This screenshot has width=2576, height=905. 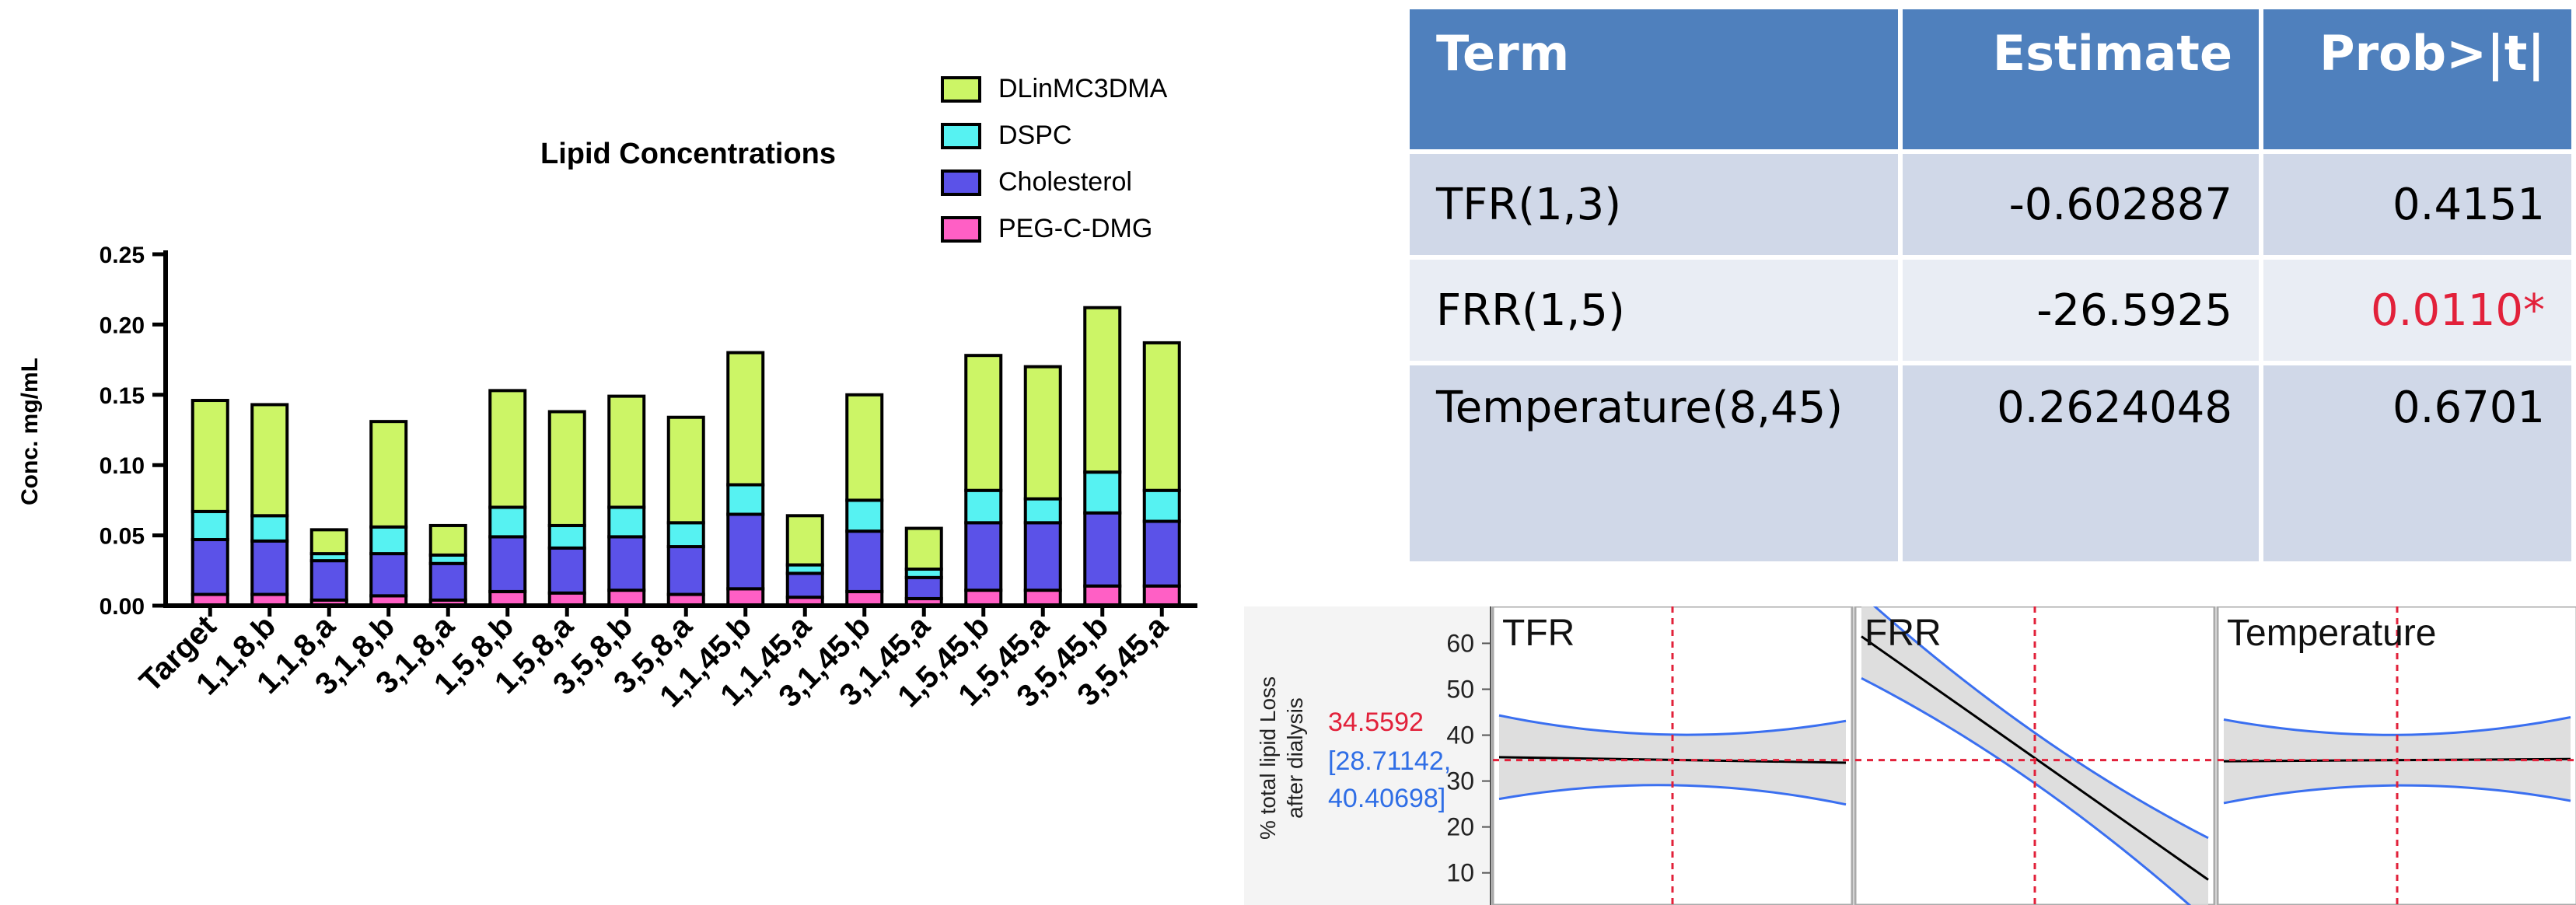 I want to click on term-cell: FRR(1,5), so click(x=1654, y=310).